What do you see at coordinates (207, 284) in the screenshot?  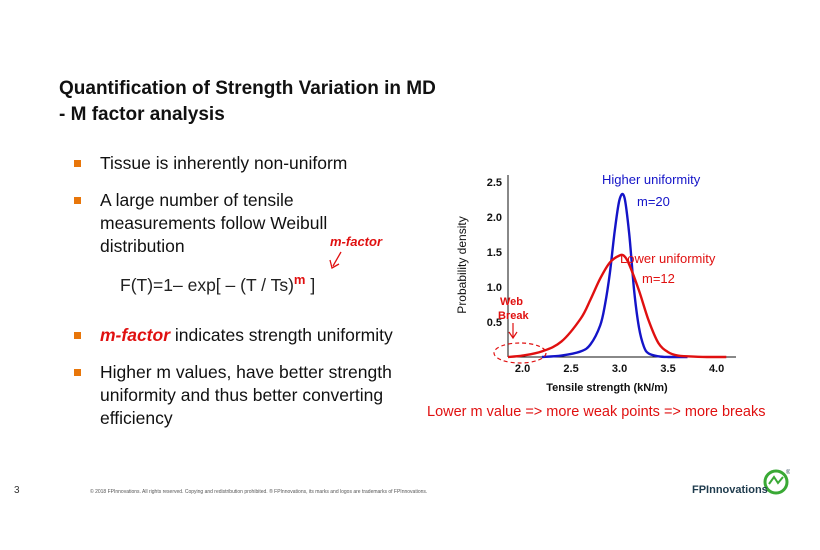 I see `formula-main: F(T)=1– exp[ – (T / Ts)` at bounding box center [207, 284].